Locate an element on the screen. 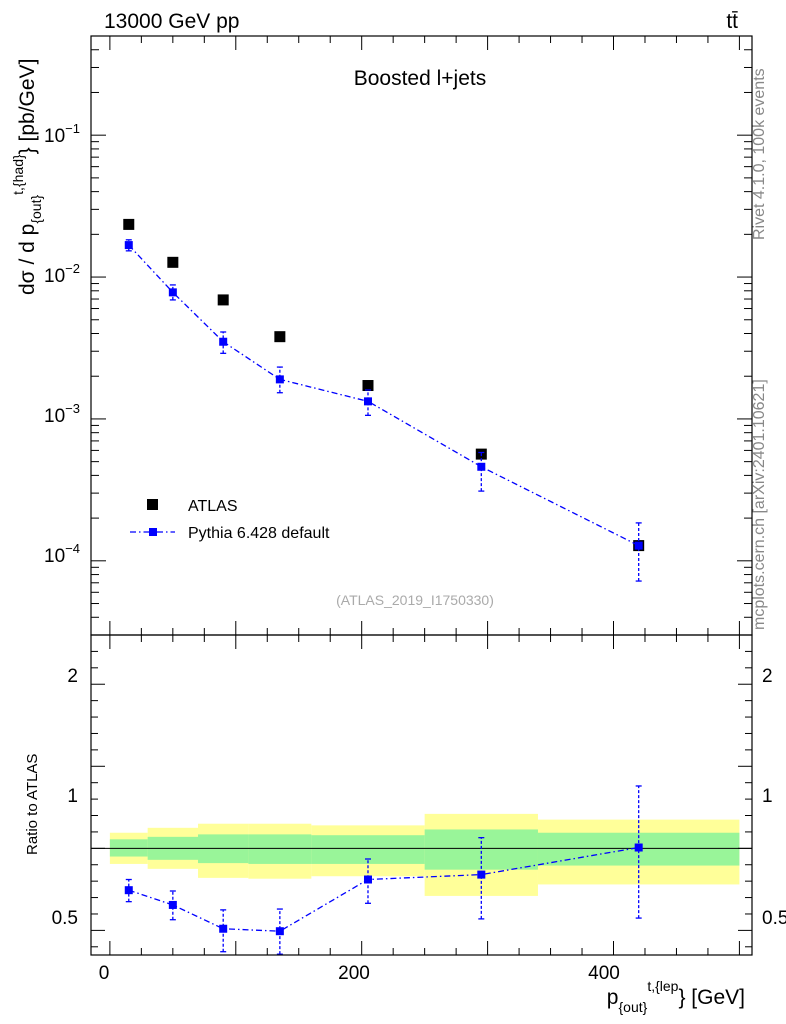 This screenshot has width=786, height=1024. legend-pythia-marker is located at coordinates (153, 532).